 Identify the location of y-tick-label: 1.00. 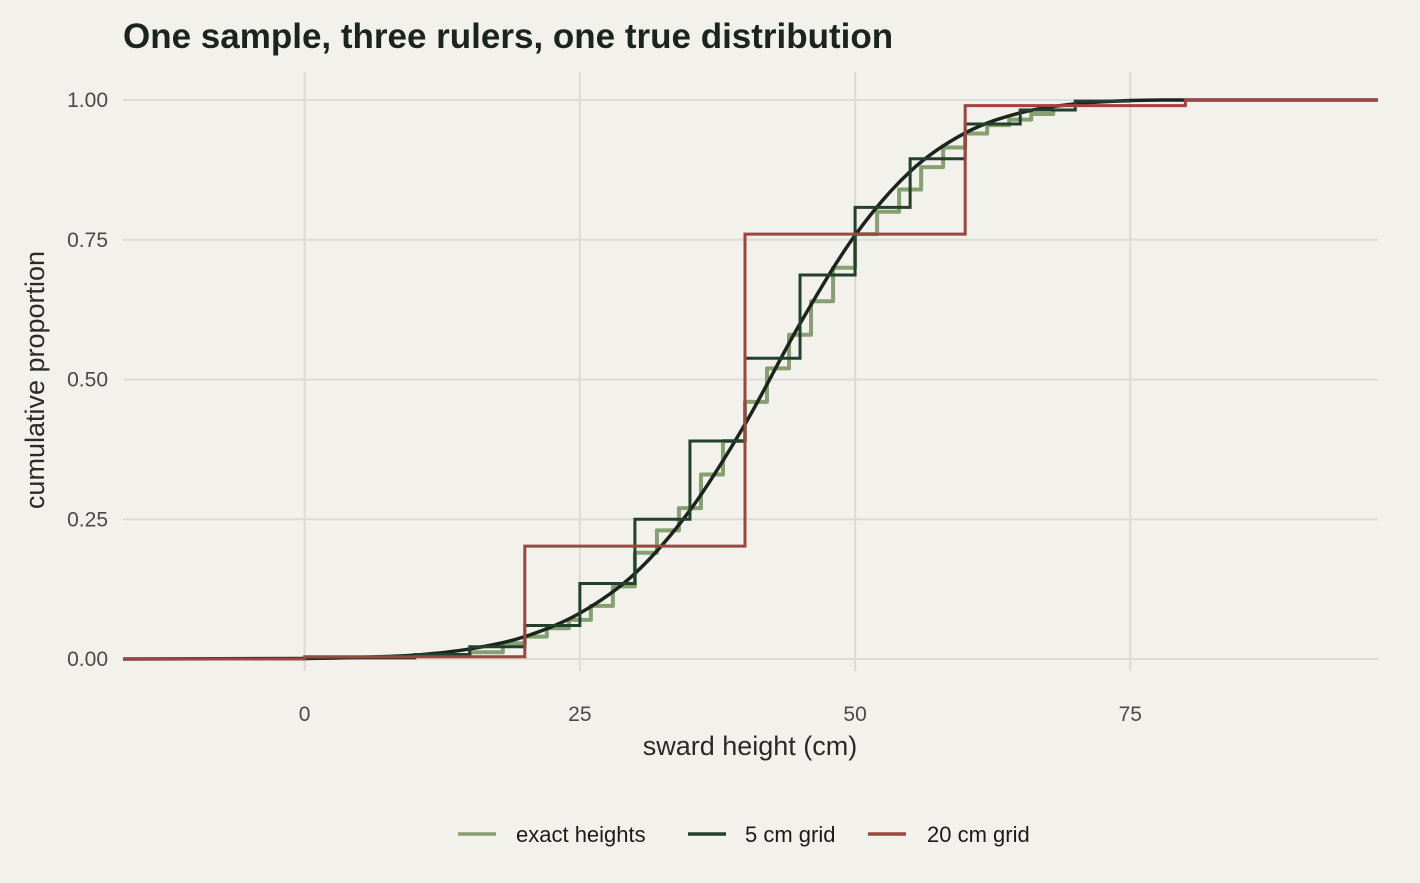
(87, 100).